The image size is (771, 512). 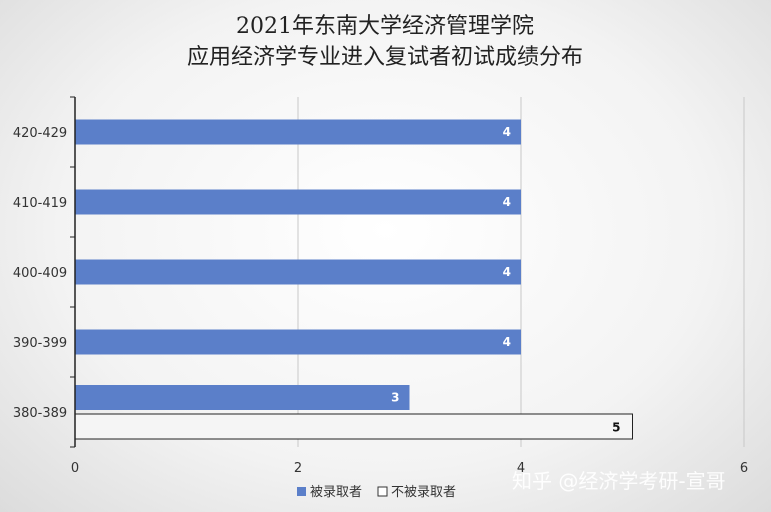 What do you see at coordinates (73, 272) in the screenshot?
I see `axes` at bounding box center [73, 272].